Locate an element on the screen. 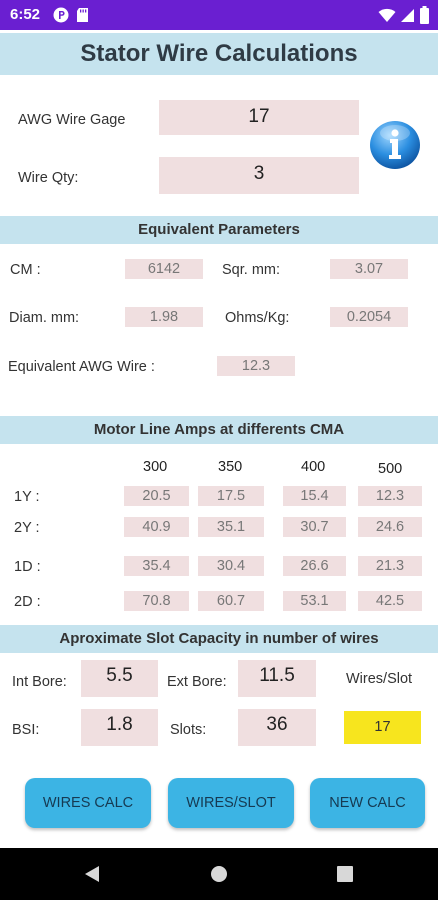 Image resolution: width=438 pixels, height=900 pixels. amps-cell: 30.7 is located at coordinates (314, 527).